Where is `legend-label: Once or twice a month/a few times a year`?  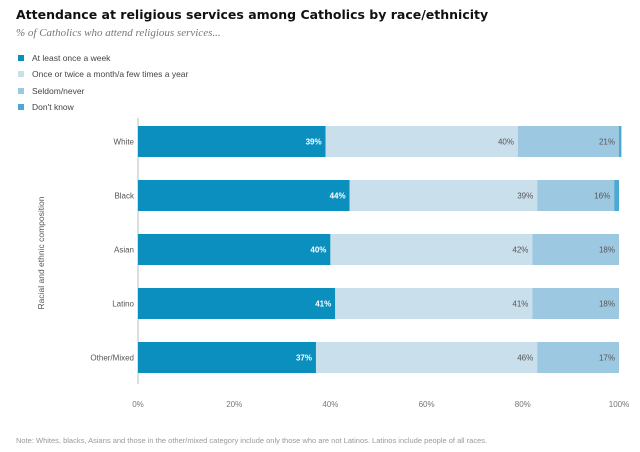
legend-label: Once or twice a month/a few times a year is located at coordinates (110, 74).